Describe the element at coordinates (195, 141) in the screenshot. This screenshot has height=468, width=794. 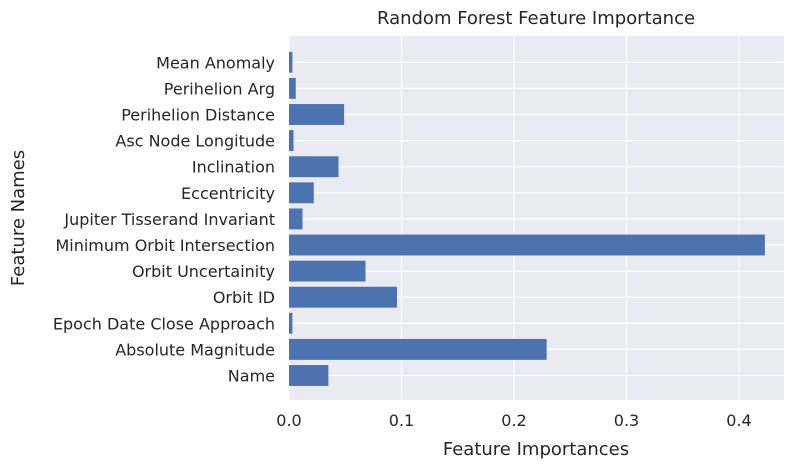
I see `y-tick-label: Asc Node Longitude` at that location.